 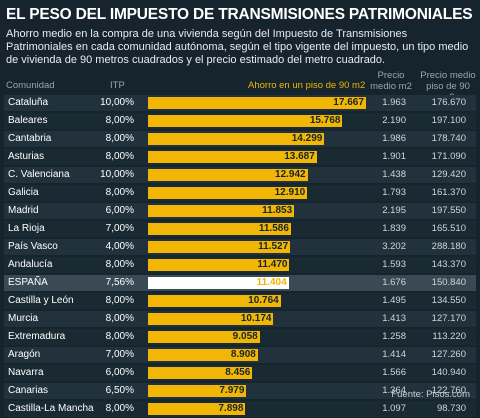 I want to click on bar-value-label: 11.586, so click(x=273, y=228).